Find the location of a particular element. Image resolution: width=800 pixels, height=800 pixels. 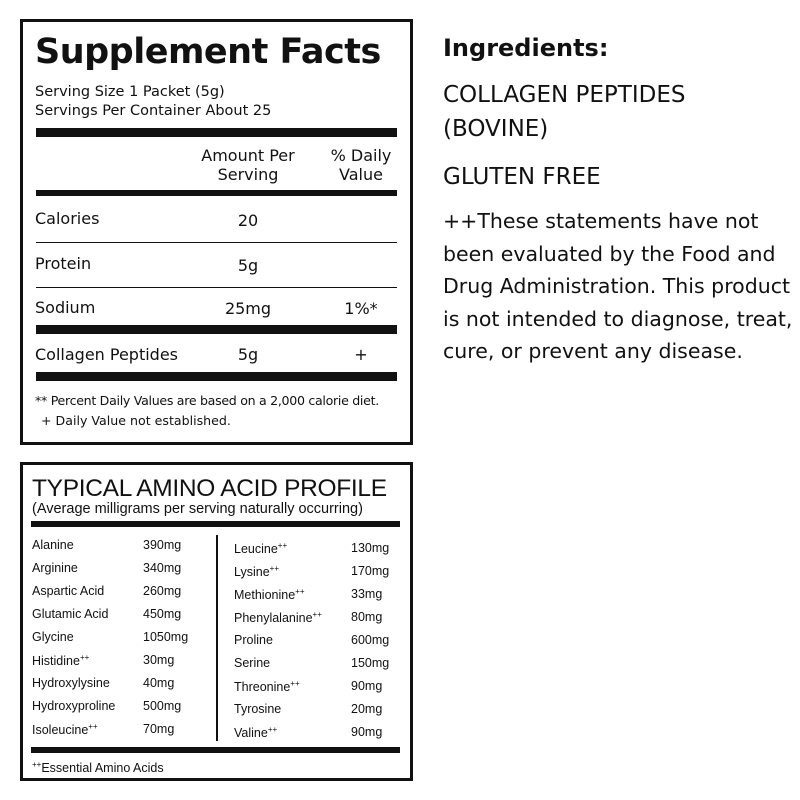

row-dv: + is located at coordinates (361, 354).